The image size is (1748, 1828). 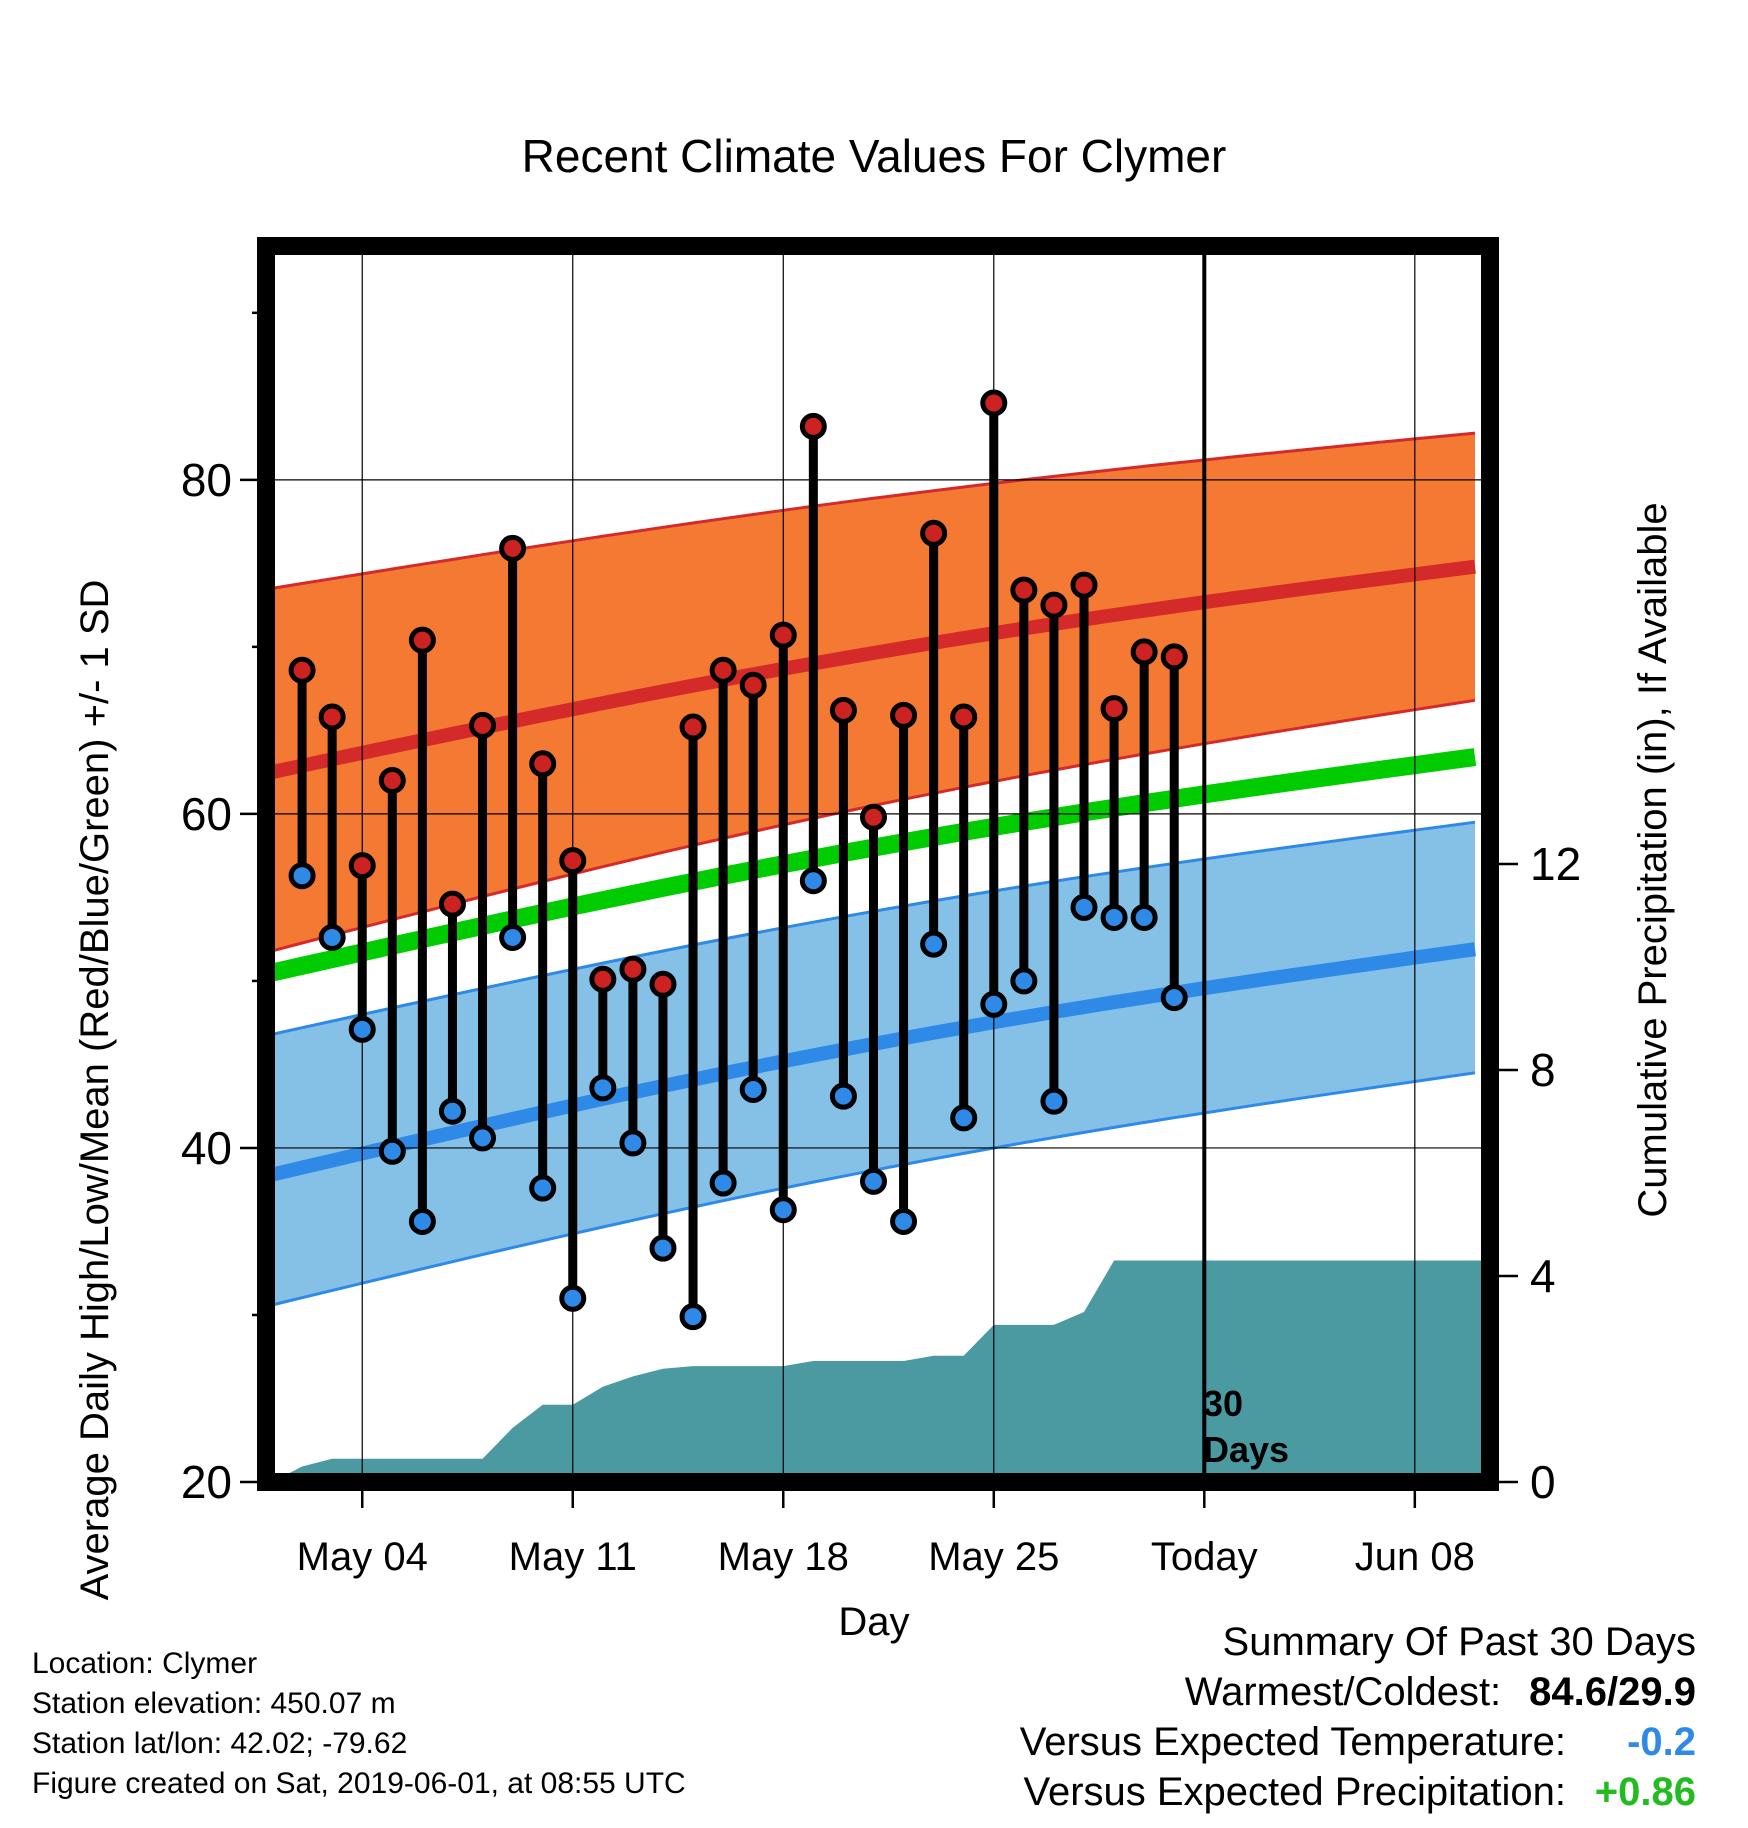 What do you see at coordinates (573, 1557) in the screenshot?
I see `x-tick-label: May 11` at bounding box center [573, 1557].